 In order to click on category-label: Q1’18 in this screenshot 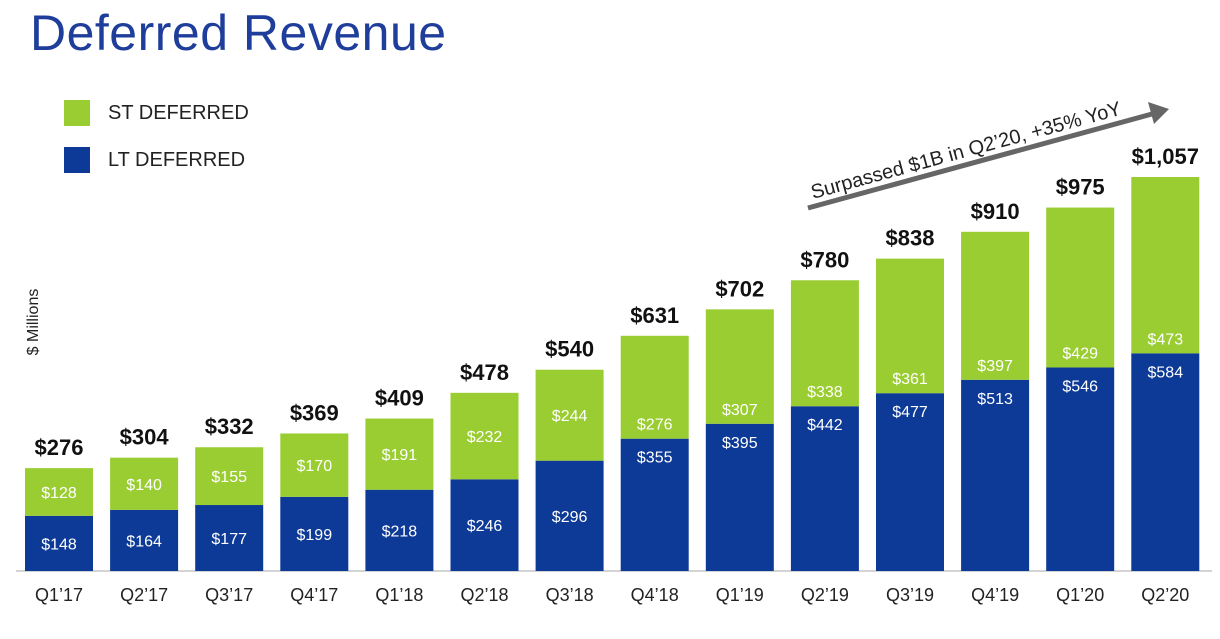, I will do `click(399, 595)`.